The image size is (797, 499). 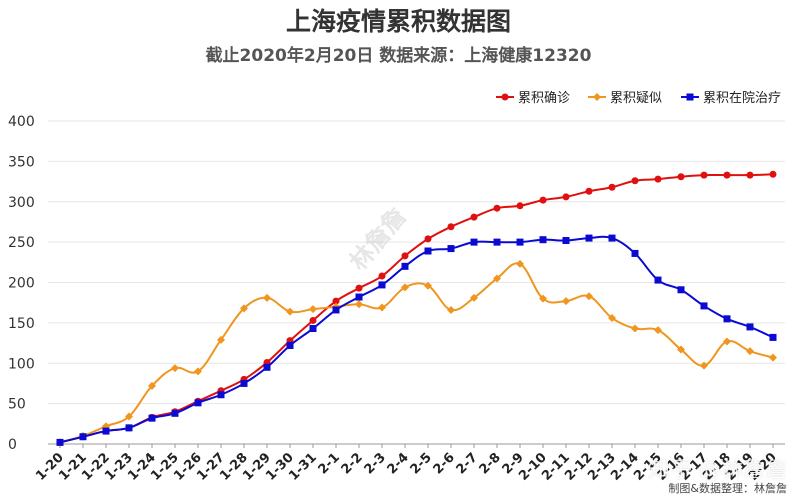 What do you see at coordinates (727, 488) in the screenshot?
I see `chart-credit: 制图&数据整理：林詹詹` at bounding box center [727, 488].